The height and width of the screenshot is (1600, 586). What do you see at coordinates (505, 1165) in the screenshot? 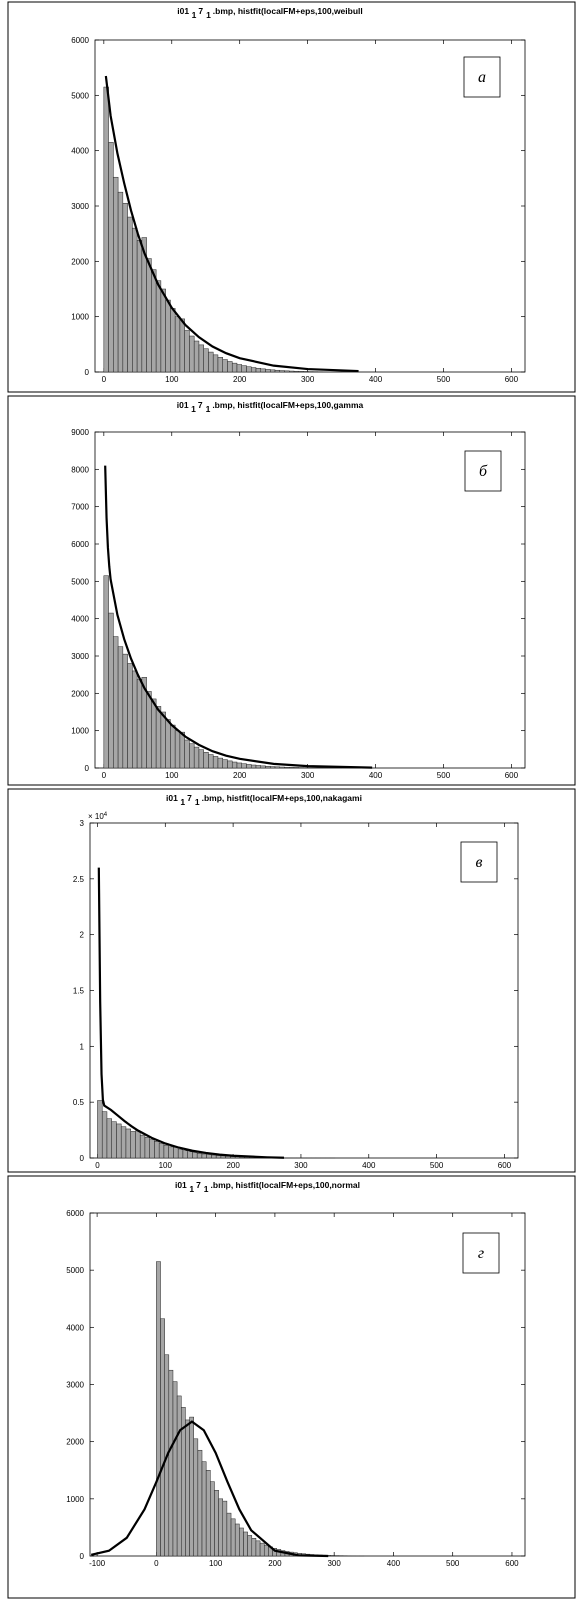
I see `x-tick-label: 600` at bounding box center [505, 1165].